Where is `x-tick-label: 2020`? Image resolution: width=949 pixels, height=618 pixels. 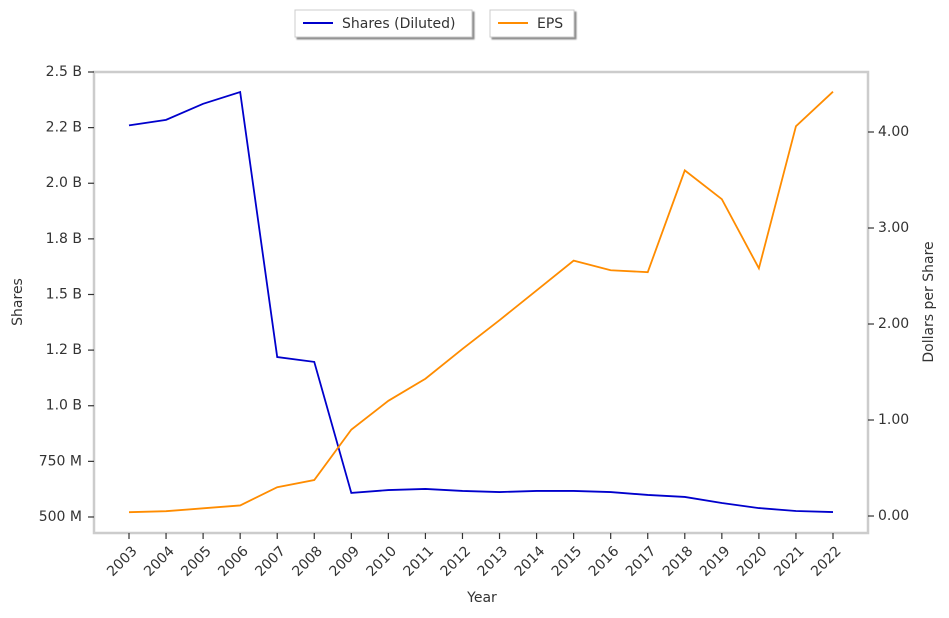
x-tick-label: 2020 is located at coordinates (752, 561).